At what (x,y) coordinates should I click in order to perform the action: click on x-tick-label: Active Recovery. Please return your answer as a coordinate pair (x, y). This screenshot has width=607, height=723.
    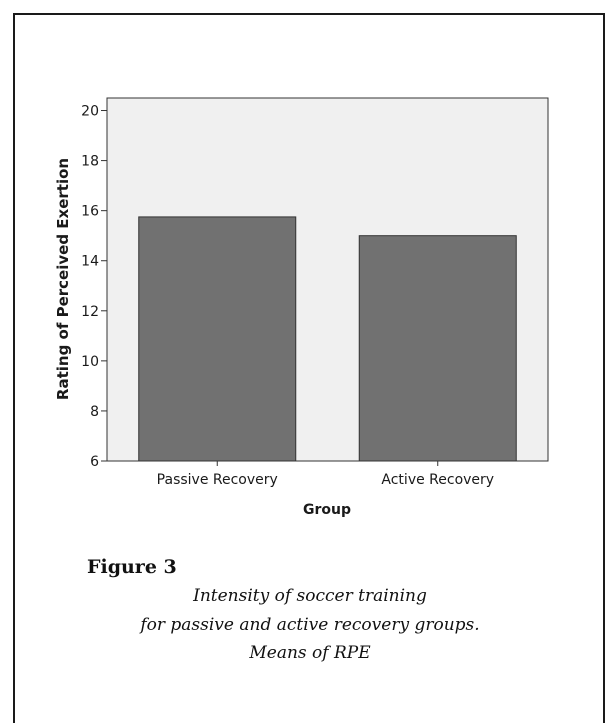
    Looking at the image, I should click on (437, 480).